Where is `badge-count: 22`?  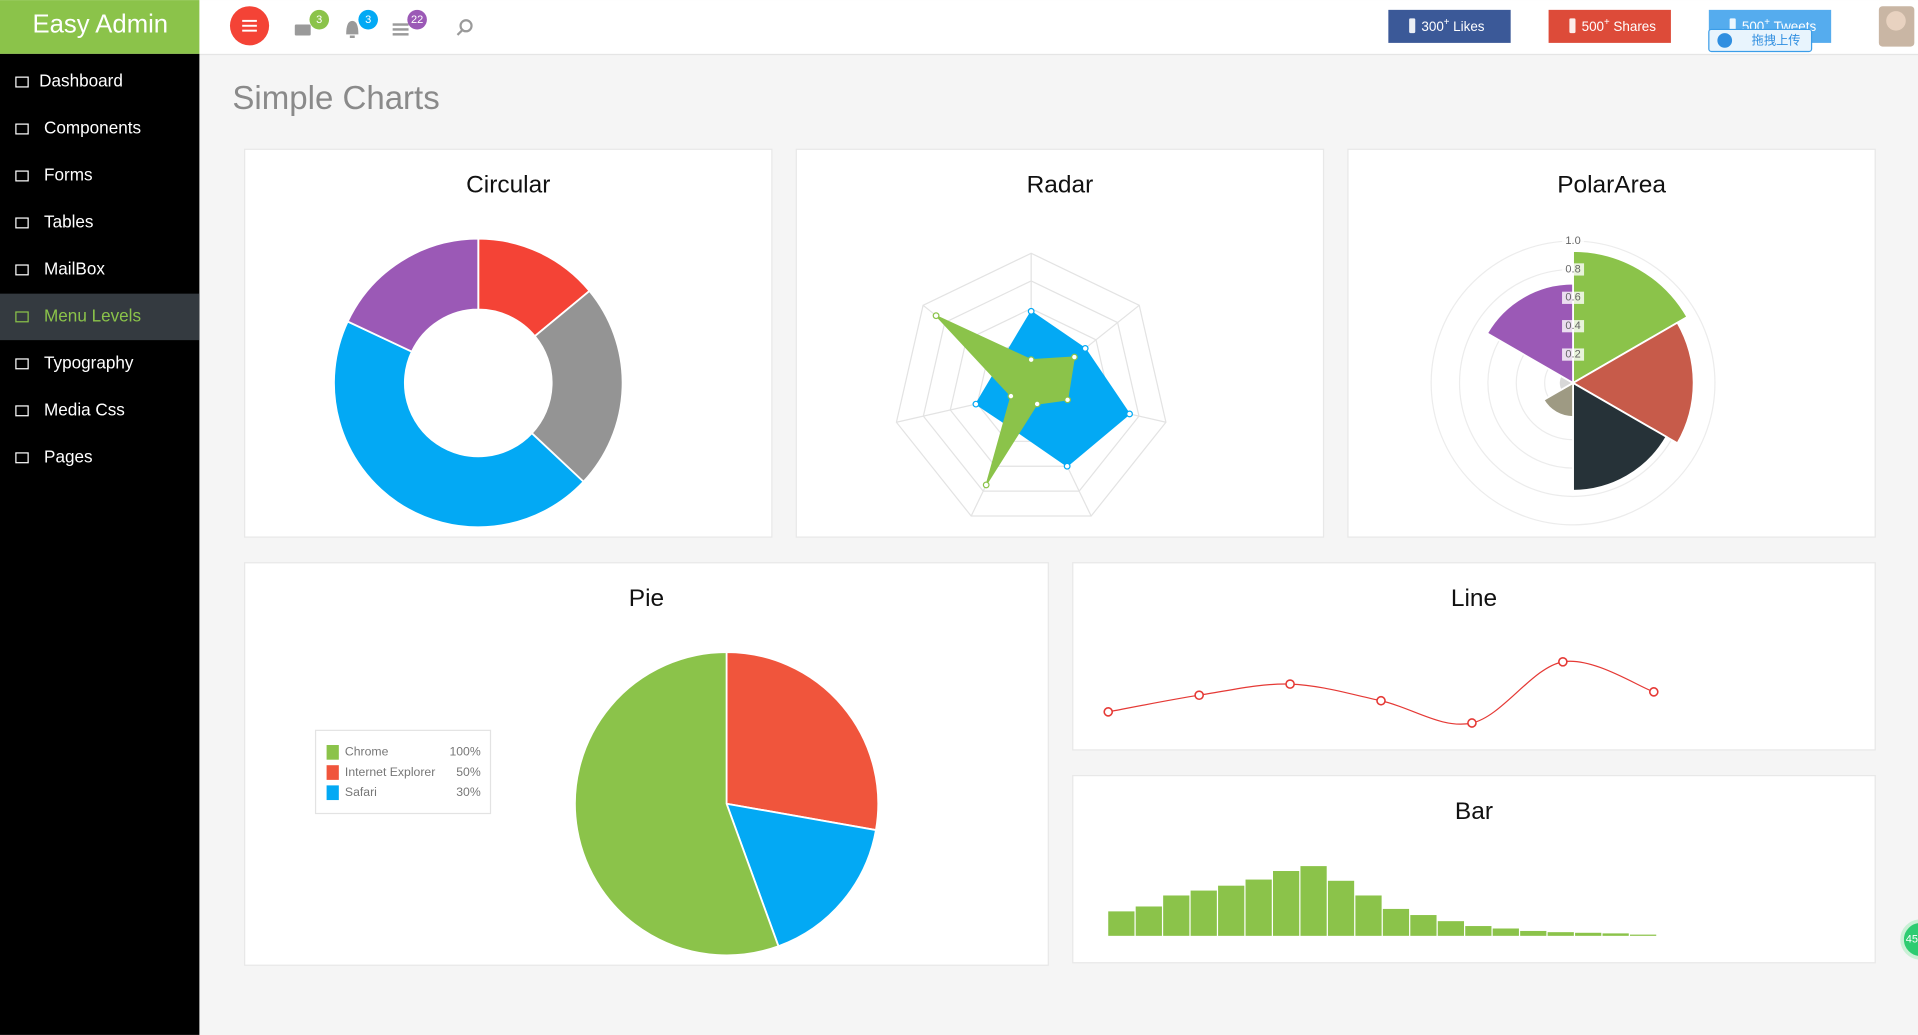 badge-count: 22 is located at coordinates (417, 20).